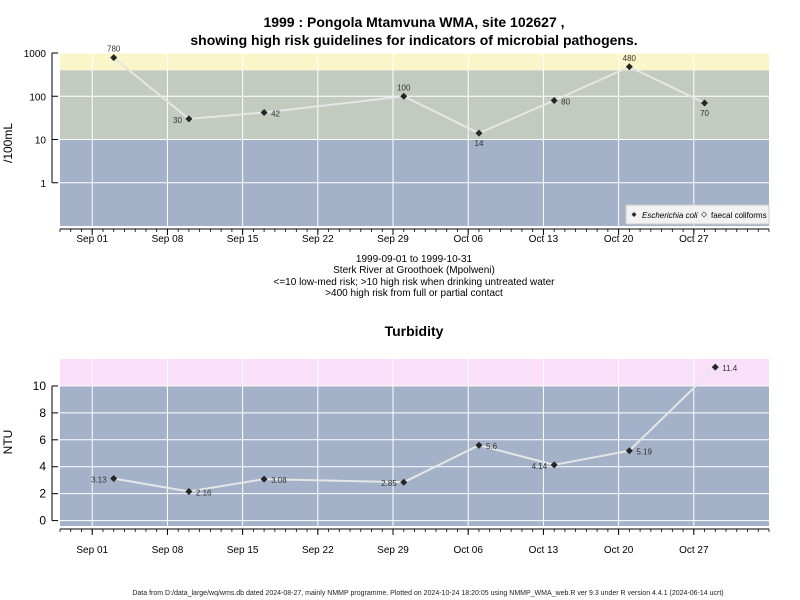 The width and height of the screenshot is (800, 600). What do you see at coordinates (204, 493) in the screenshot?
I see `data-label: 2.16` at bounding box center [204, 493].